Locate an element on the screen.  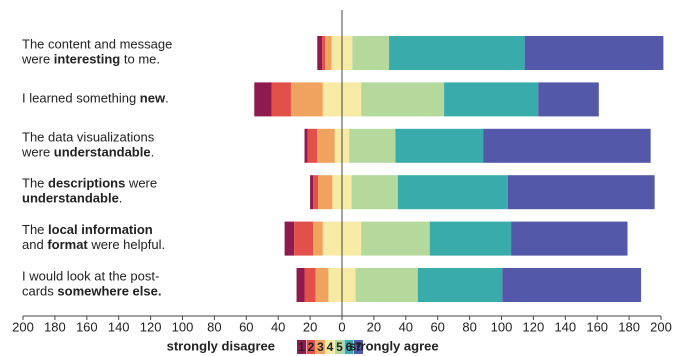
legend-label: 7 is located at coordinates (358, 347).